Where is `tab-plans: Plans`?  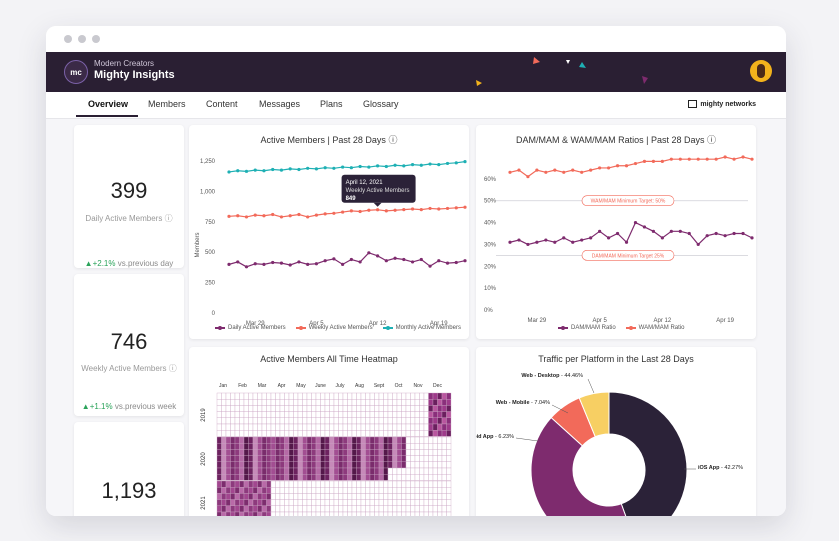
tab-plans: Plans is located at coordinates (331, 104).